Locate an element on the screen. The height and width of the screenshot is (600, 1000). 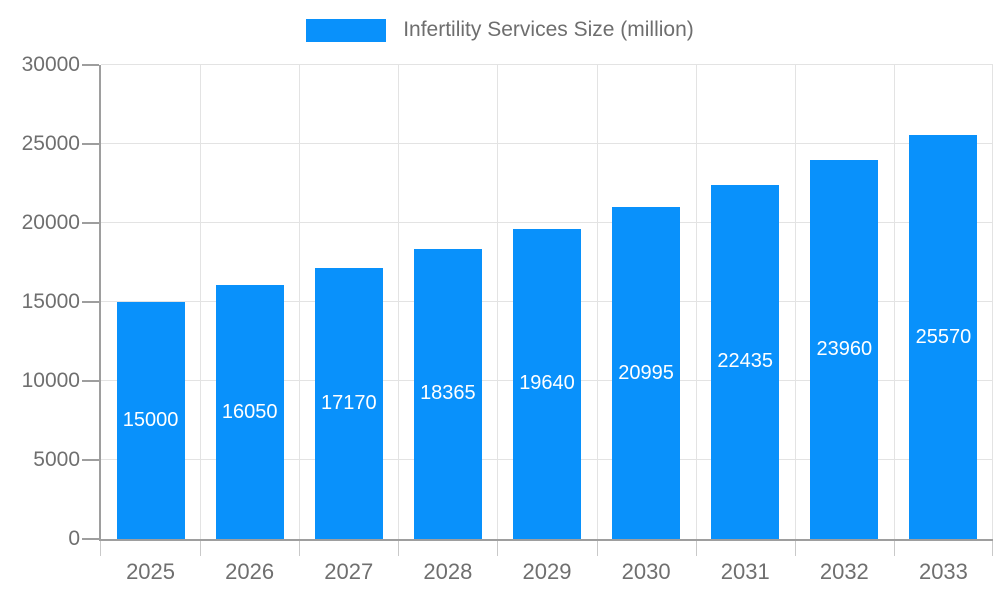
bar-value-label: 23960 is located at coordinates (844, 349).